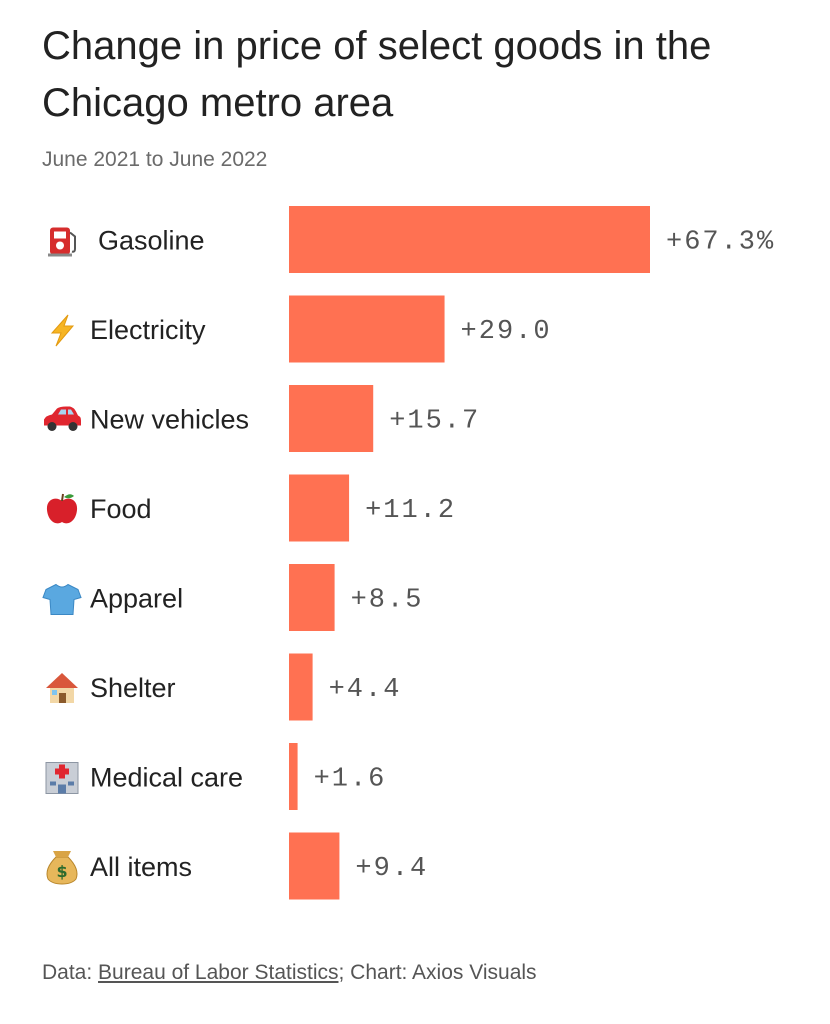 The height and width of the screenshot is (1024, 830). I want to click on chart-subtitle: June 2021 to June 2022, so click(155, 159).